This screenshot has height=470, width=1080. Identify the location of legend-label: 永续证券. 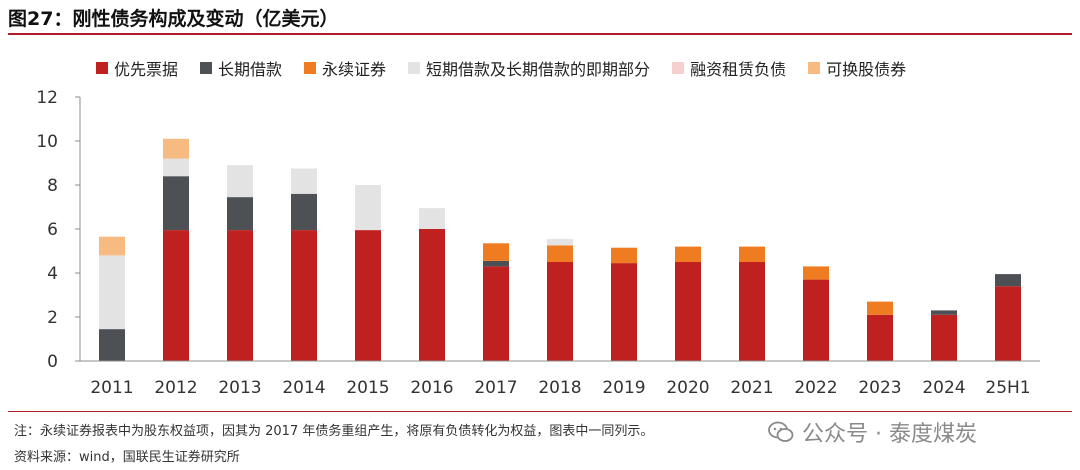
(354, 69).